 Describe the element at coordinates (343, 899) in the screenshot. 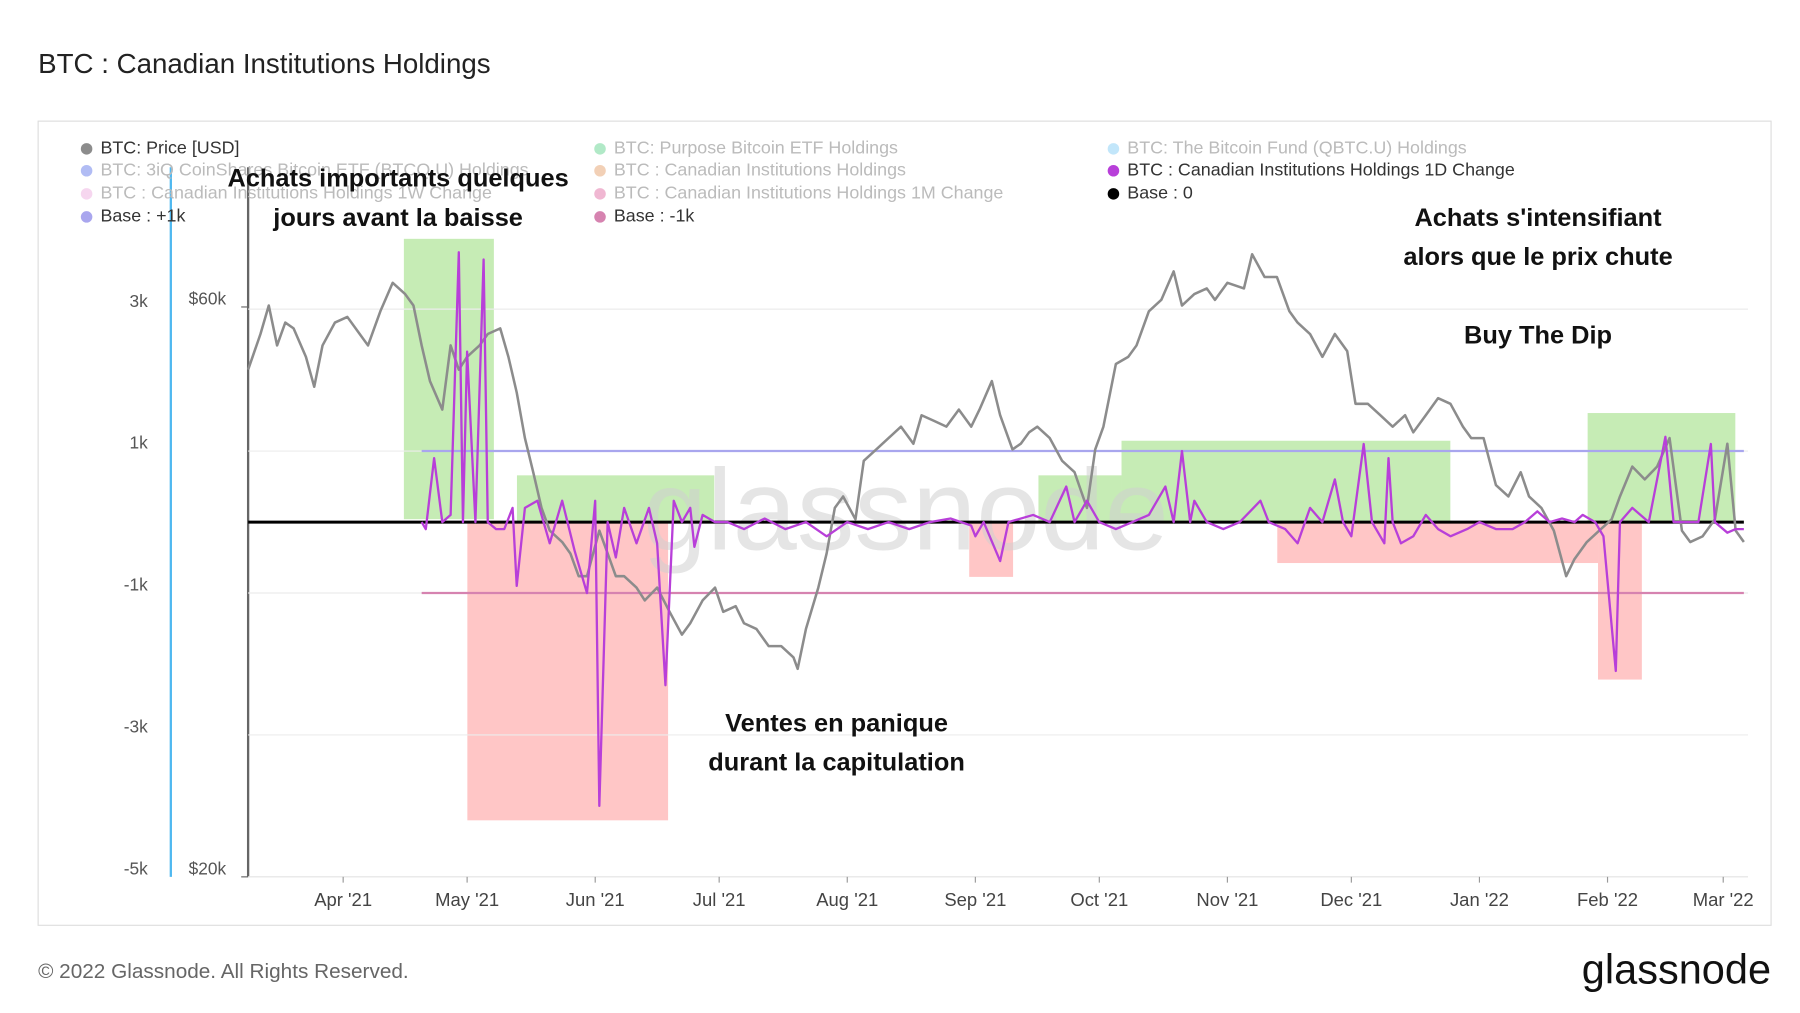

I see `x-tick-label: Apr '21` at that location.